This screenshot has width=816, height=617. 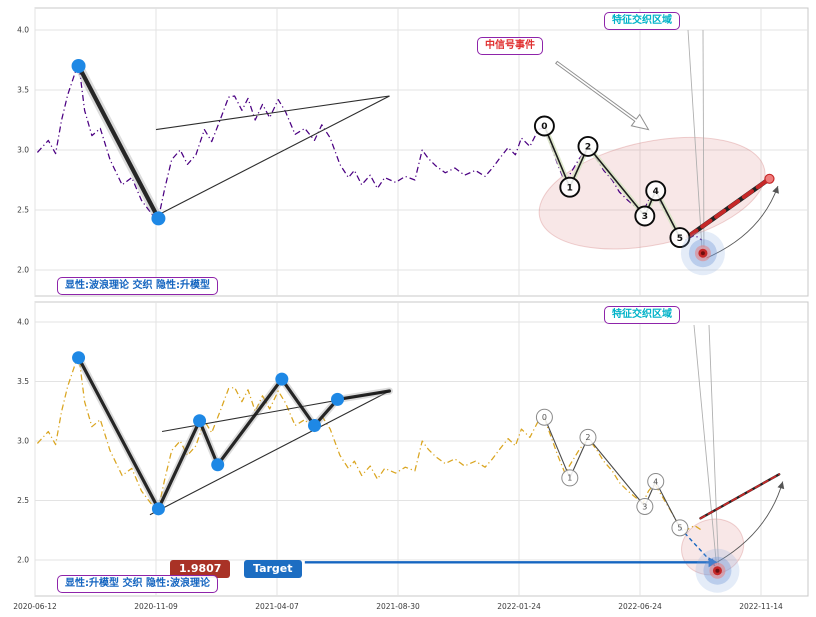 What do you see at coordinates (398, 606) in the screenshot?
I see `x-tick-label: 2021-08-30` at bounding box center [398, 606].